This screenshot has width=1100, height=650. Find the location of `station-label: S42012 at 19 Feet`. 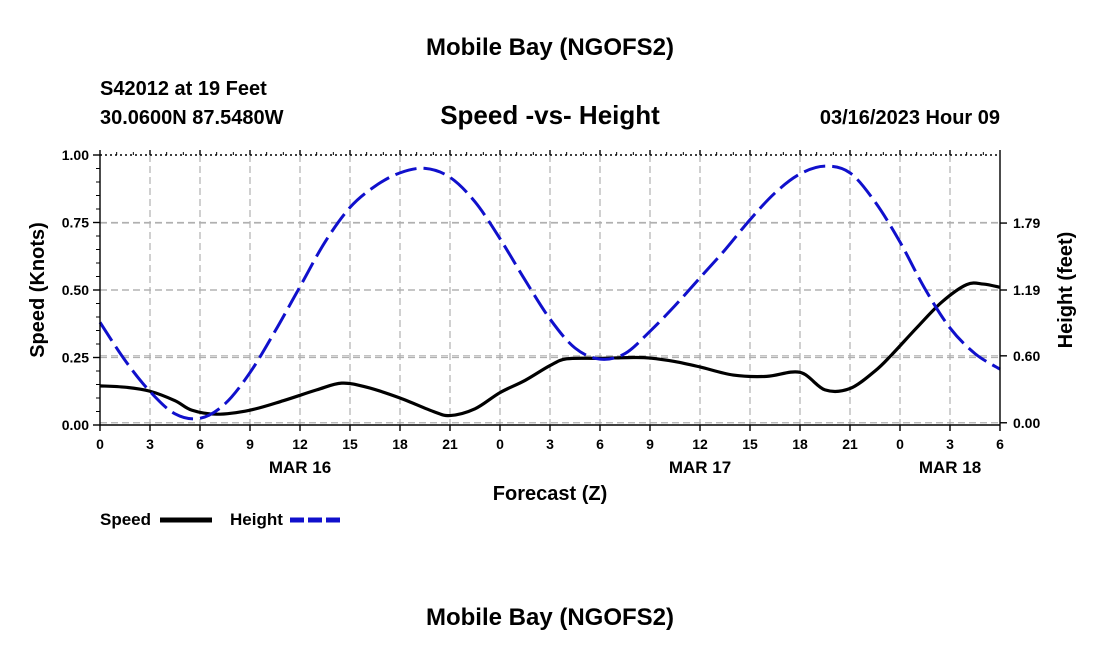

station-label: S42012 at 19 Feet is located at coordinates (183, 89).